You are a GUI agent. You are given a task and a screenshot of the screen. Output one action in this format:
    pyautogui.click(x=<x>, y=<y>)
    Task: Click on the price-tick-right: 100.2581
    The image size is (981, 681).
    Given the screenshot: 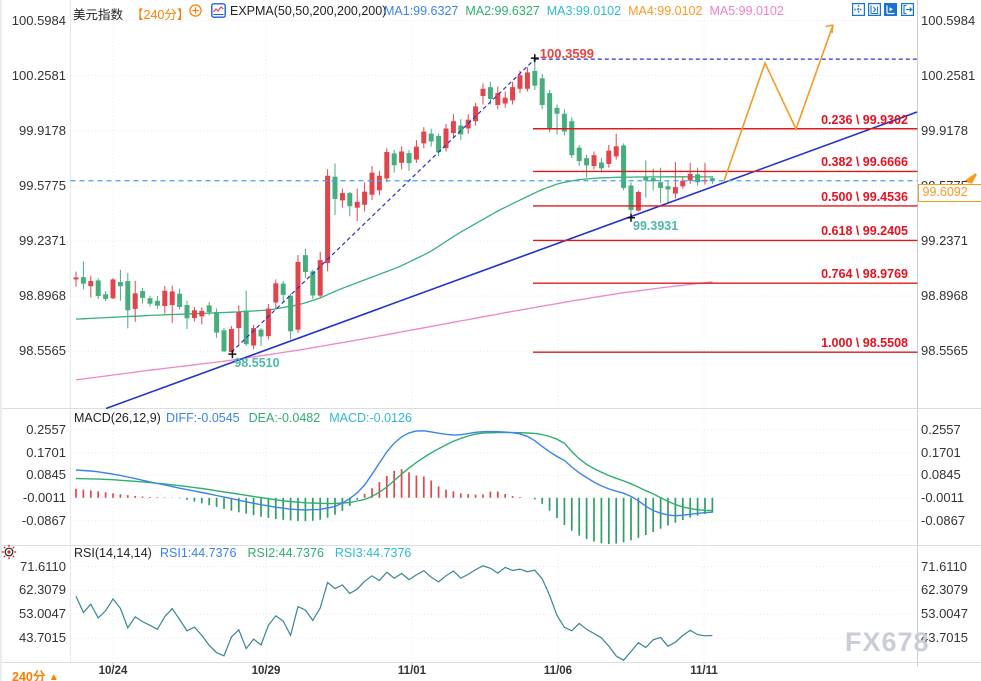 What is the action you would take?
    pyautogui.click(x=948, y=75)
    